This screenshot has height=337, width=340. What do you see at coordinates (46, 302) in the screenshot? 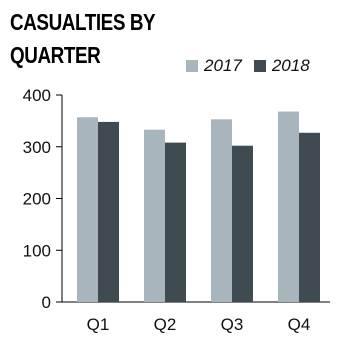
I see `y-tick-label: 0` at bounding box center [46, 302].